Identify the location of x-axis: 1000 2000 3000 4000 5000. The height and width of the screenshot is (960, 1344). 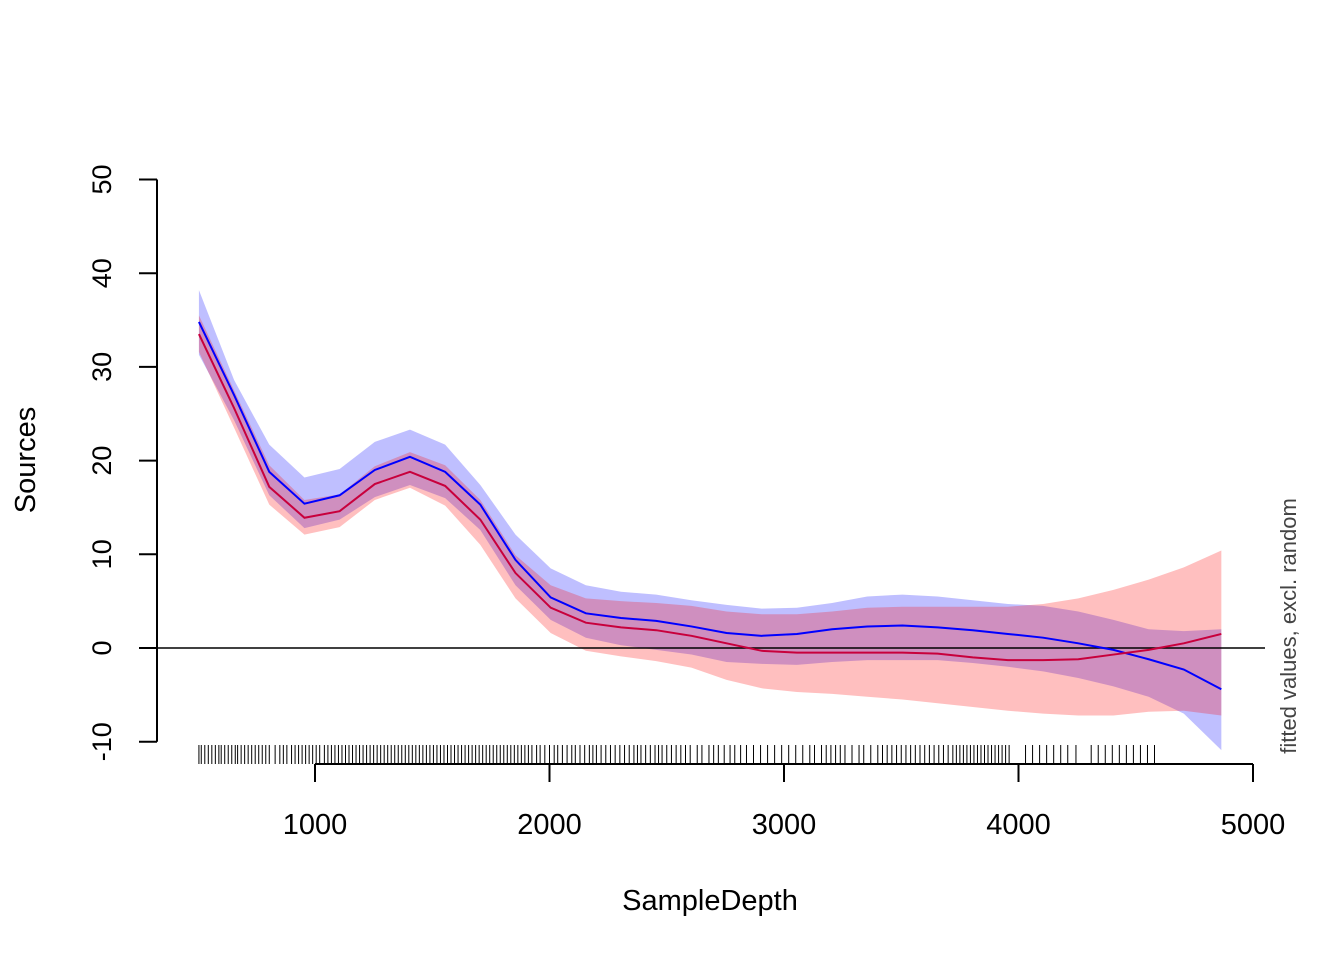
(784, 802).